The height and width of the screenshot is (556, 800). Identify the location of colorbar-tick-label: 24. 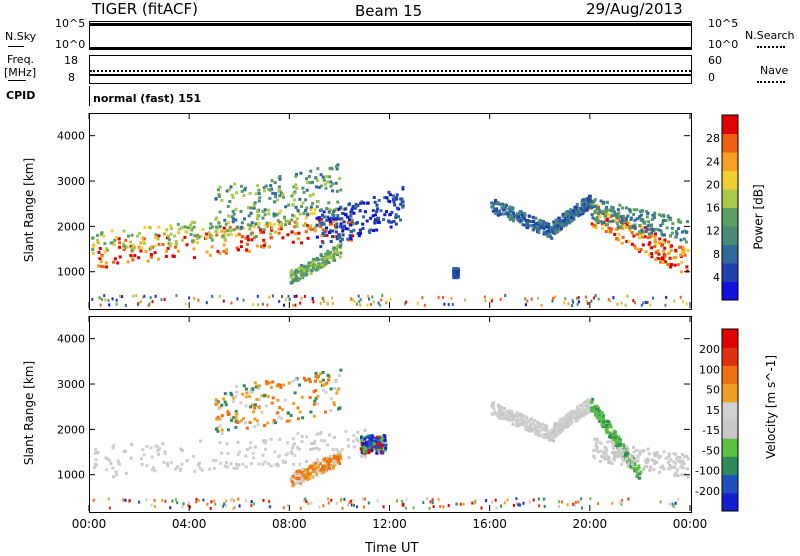
(713, 161).